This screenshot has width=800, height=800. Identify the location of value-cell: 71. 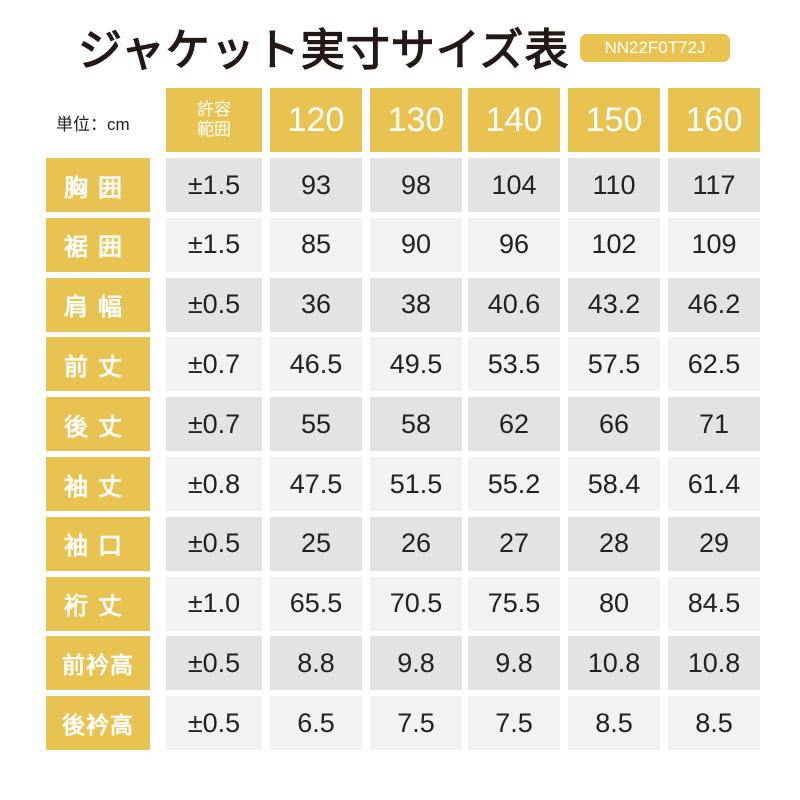
(714, 424).